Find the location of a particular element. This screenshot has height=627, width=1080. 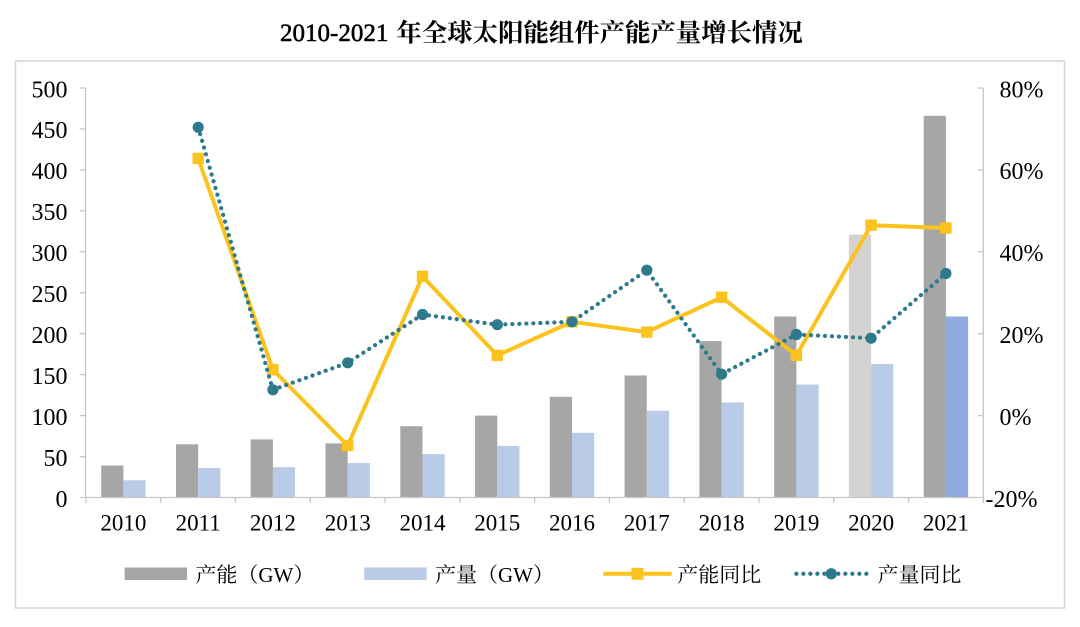

svg-text: 500 is located at coordinates (50, 90).